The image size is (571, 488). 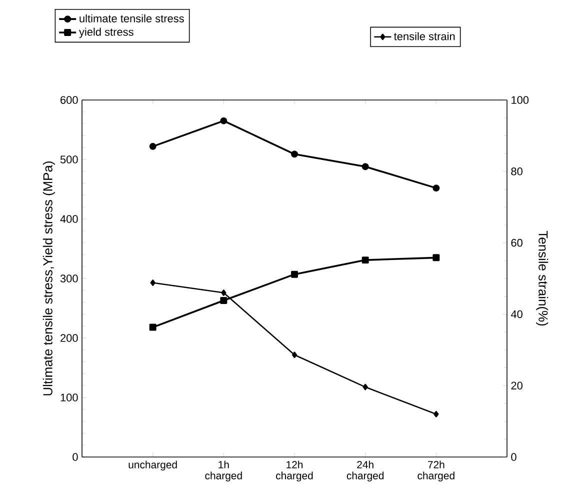 I want to click on x-tick-label: 24h charged, so click(x=365, y=471).